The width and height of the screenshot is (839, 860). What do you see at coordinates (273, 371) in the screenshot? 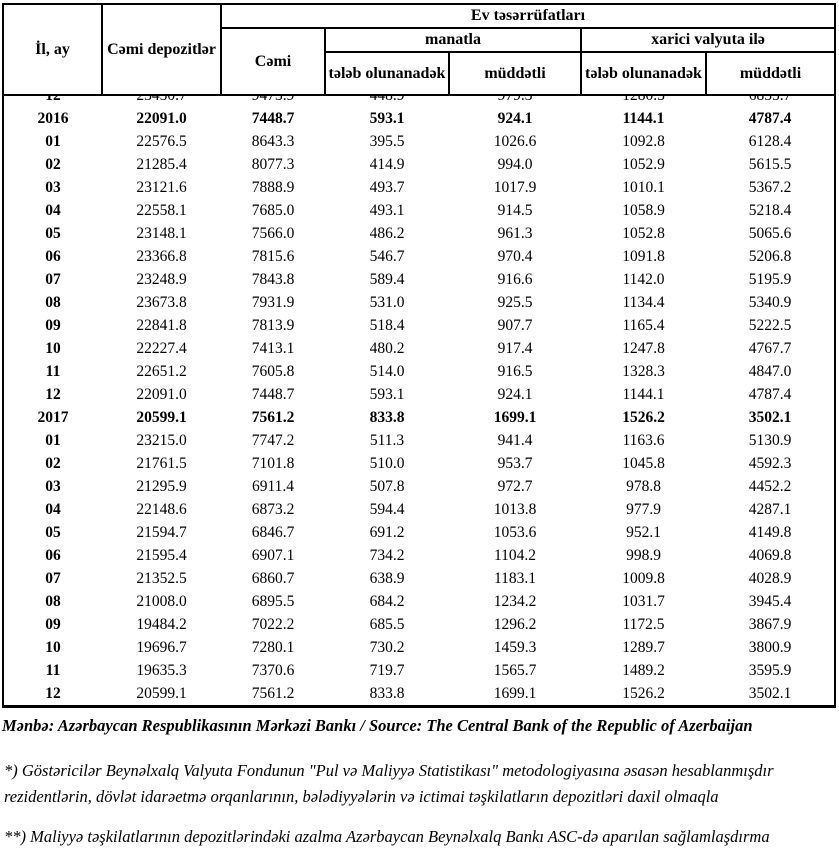
I see `value-cell: 7605.8` at bounding box center [273, 371].